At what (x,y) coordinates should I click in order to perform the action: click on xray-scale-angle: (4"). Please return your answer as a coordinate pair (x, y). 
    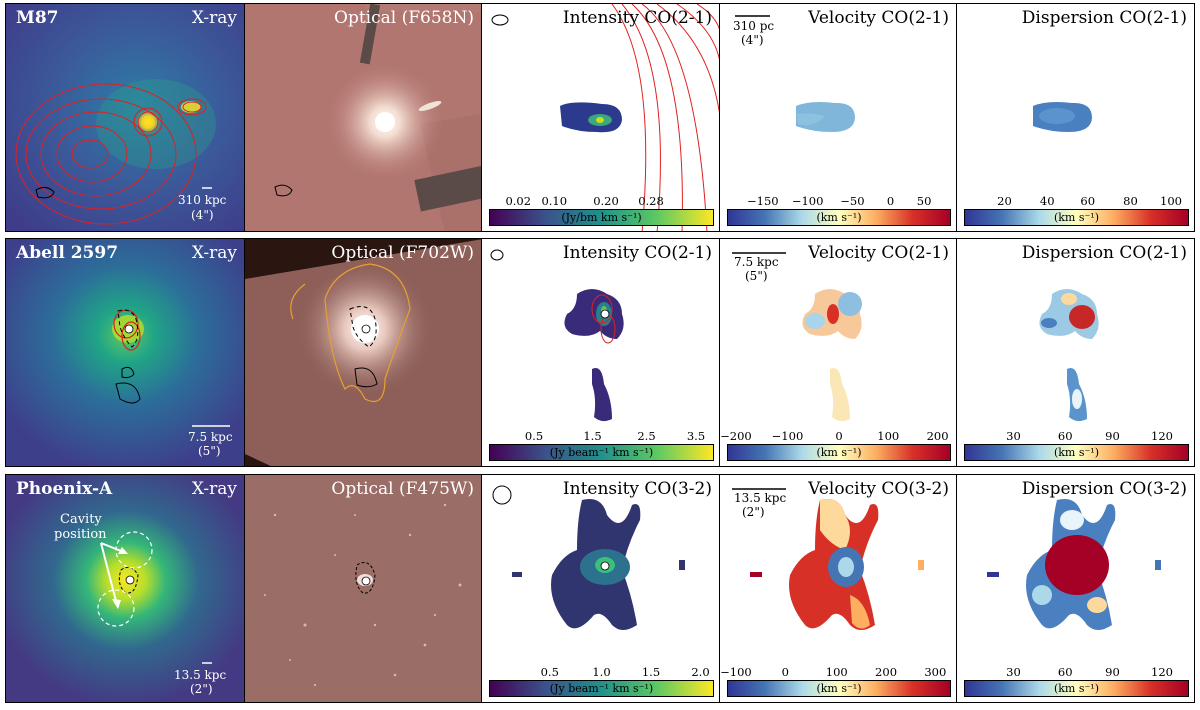
    Looking at the image, I should click on (202, 215).